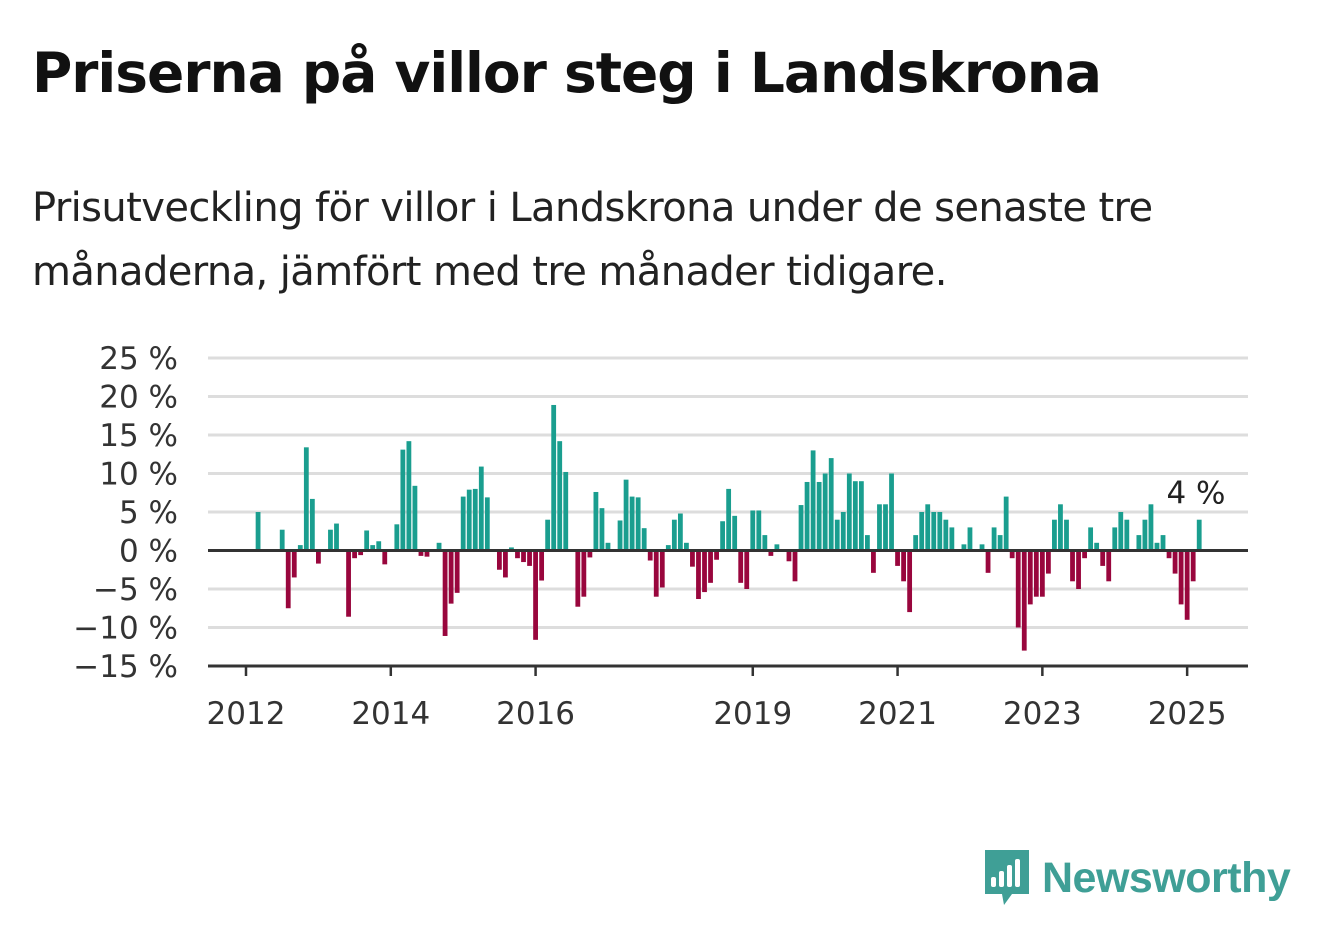 The width and height of the screenshot is (1322, 939). What do you see at coordinates (390, 714) in the screenshot?
I see `x-tick-label: 2014` at bounding box center [390, 714].